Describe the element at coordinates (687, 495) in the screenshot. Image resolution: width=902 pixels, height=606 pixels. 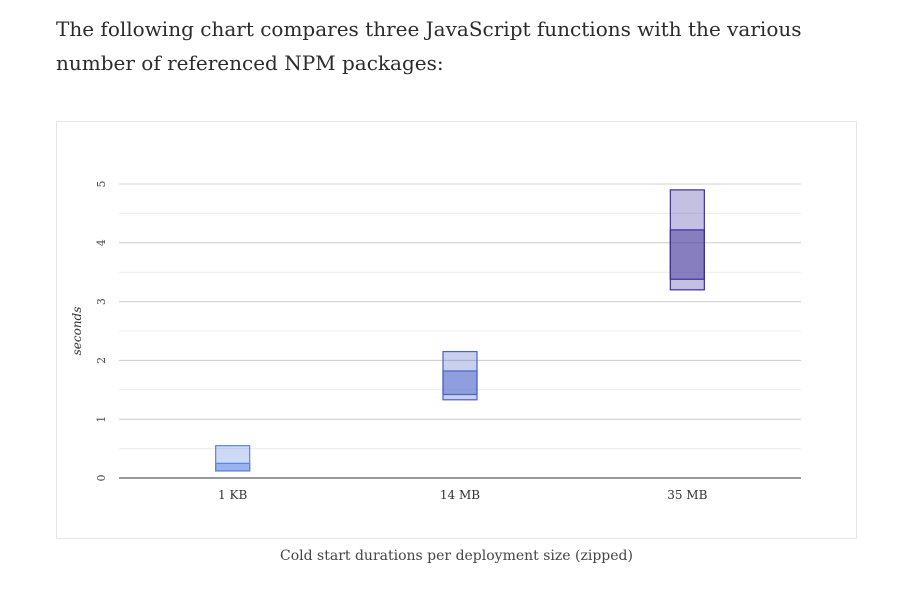
I see `x-tick-label: 35 MB` at that location.